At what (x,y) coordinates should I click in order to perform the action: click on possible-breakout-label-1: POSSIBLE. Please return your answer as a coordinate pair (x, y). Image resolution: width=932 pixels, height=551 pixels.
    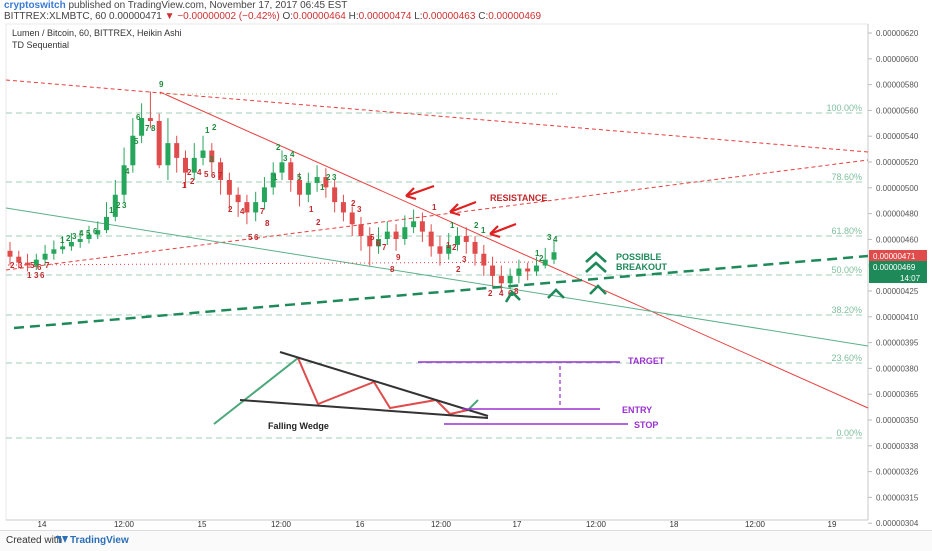
    Looking at the image, I should click on (639, 257).